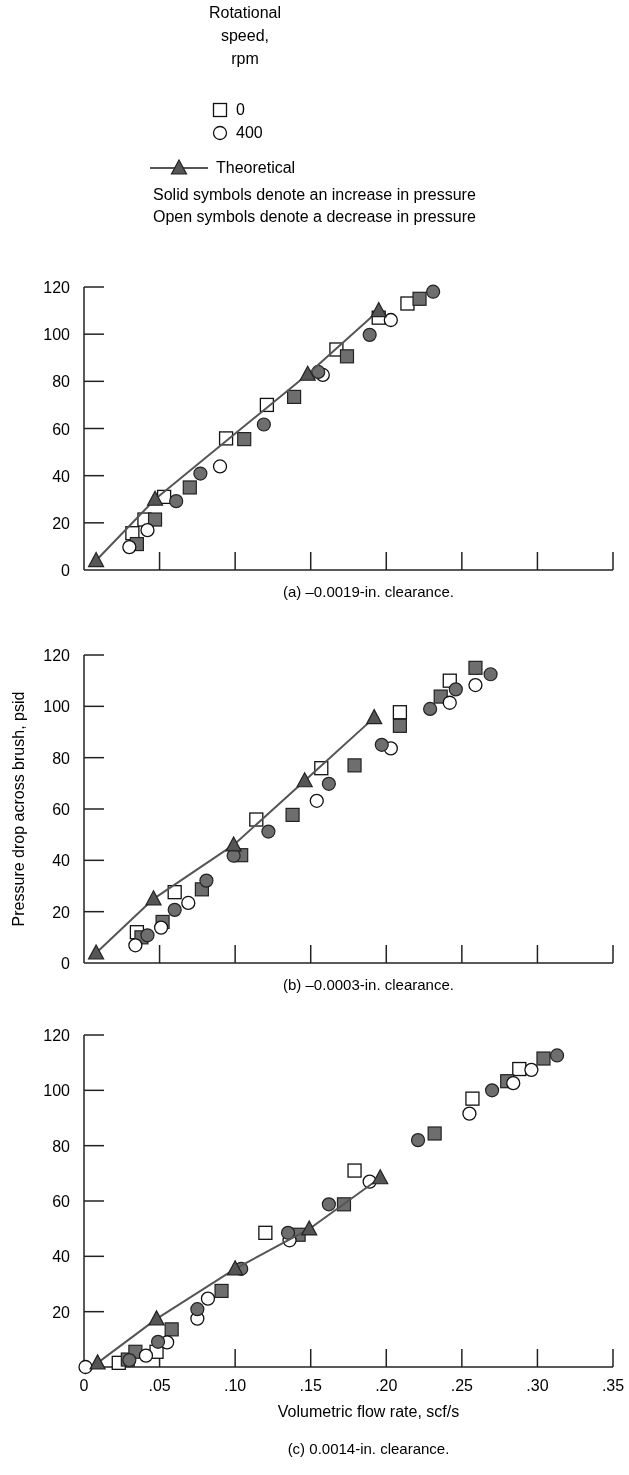 The width and height of the screenshot is (629, 1475). What do you see at coordinates (613, 1385) in the screenshot?
I see `x-tick-label: .35` at bounding box center [613, 1385].